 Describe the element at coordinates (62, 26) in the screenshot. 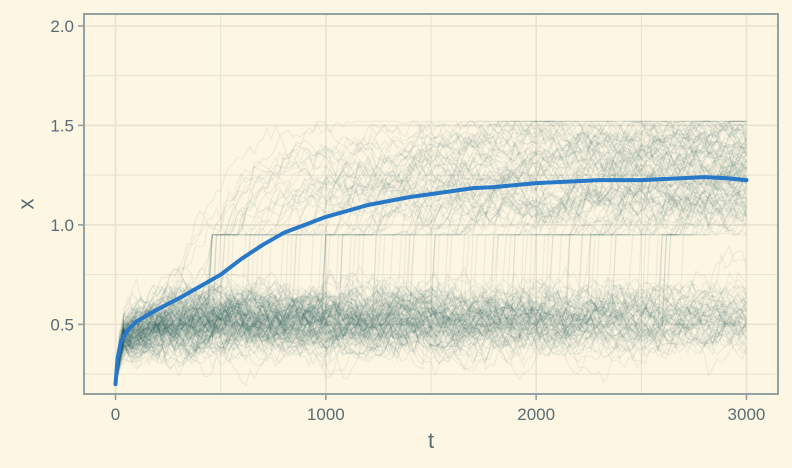

I see `y-tick-label: 2.0` at that location.